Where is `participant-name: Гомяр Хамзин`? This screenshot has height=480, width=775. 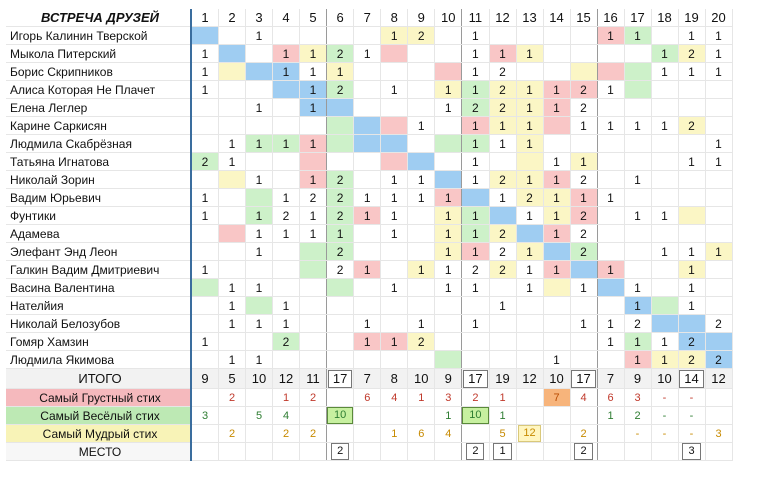
participant-name: Гомяр Хамзин is located at coordinates (99, 341).